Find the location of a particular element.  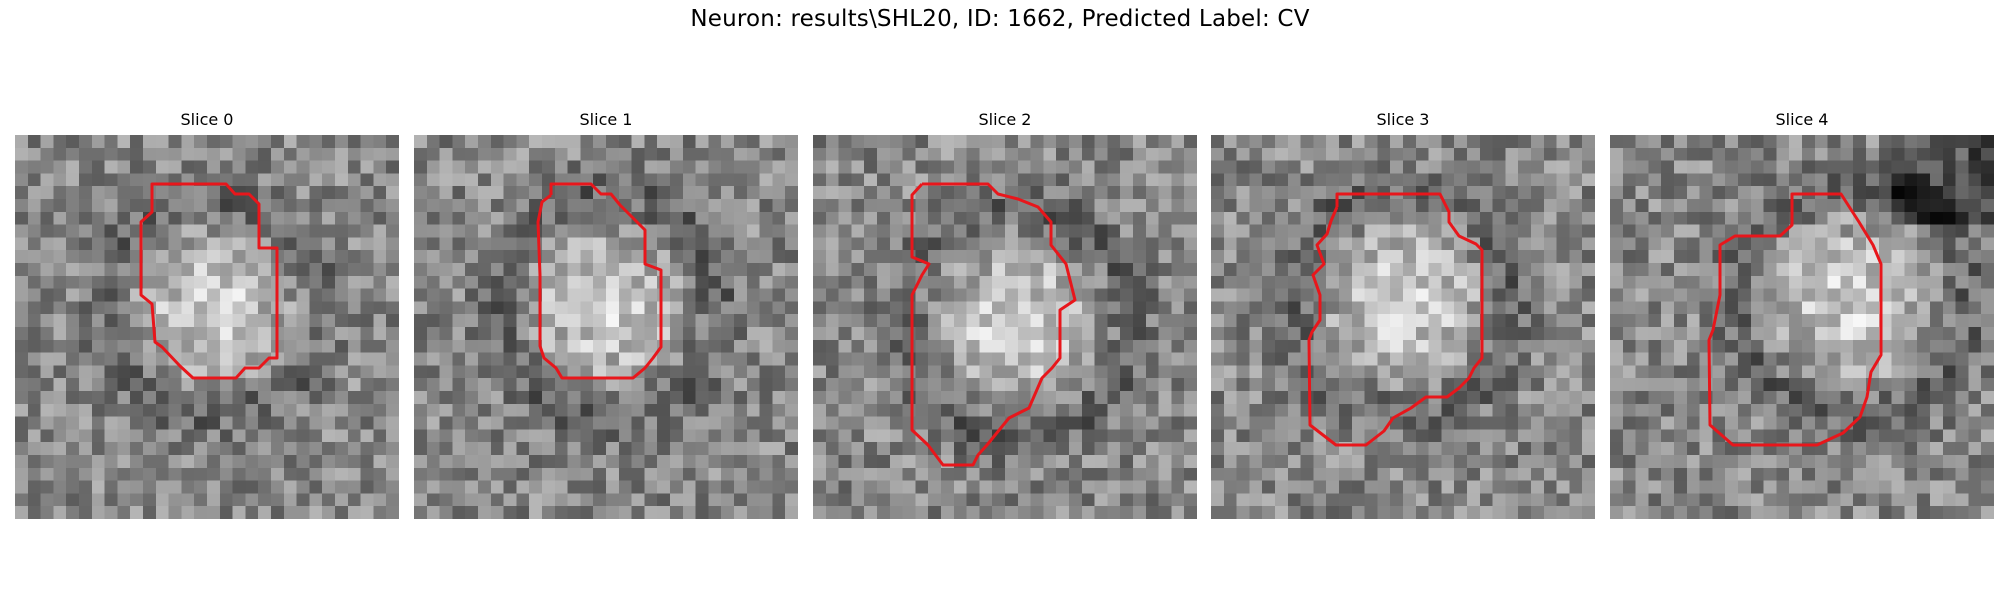

slice-title: Slice 3 is located at coordinates (1403, 119).